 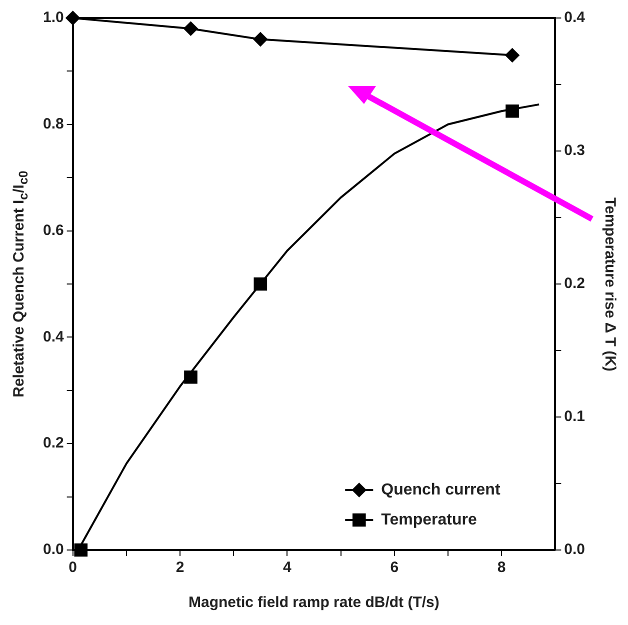 What do you see at coordinates (575, 283) in the screenshot?
I see `y2-tick-label: 0.2` at bounding box center [575, 283].